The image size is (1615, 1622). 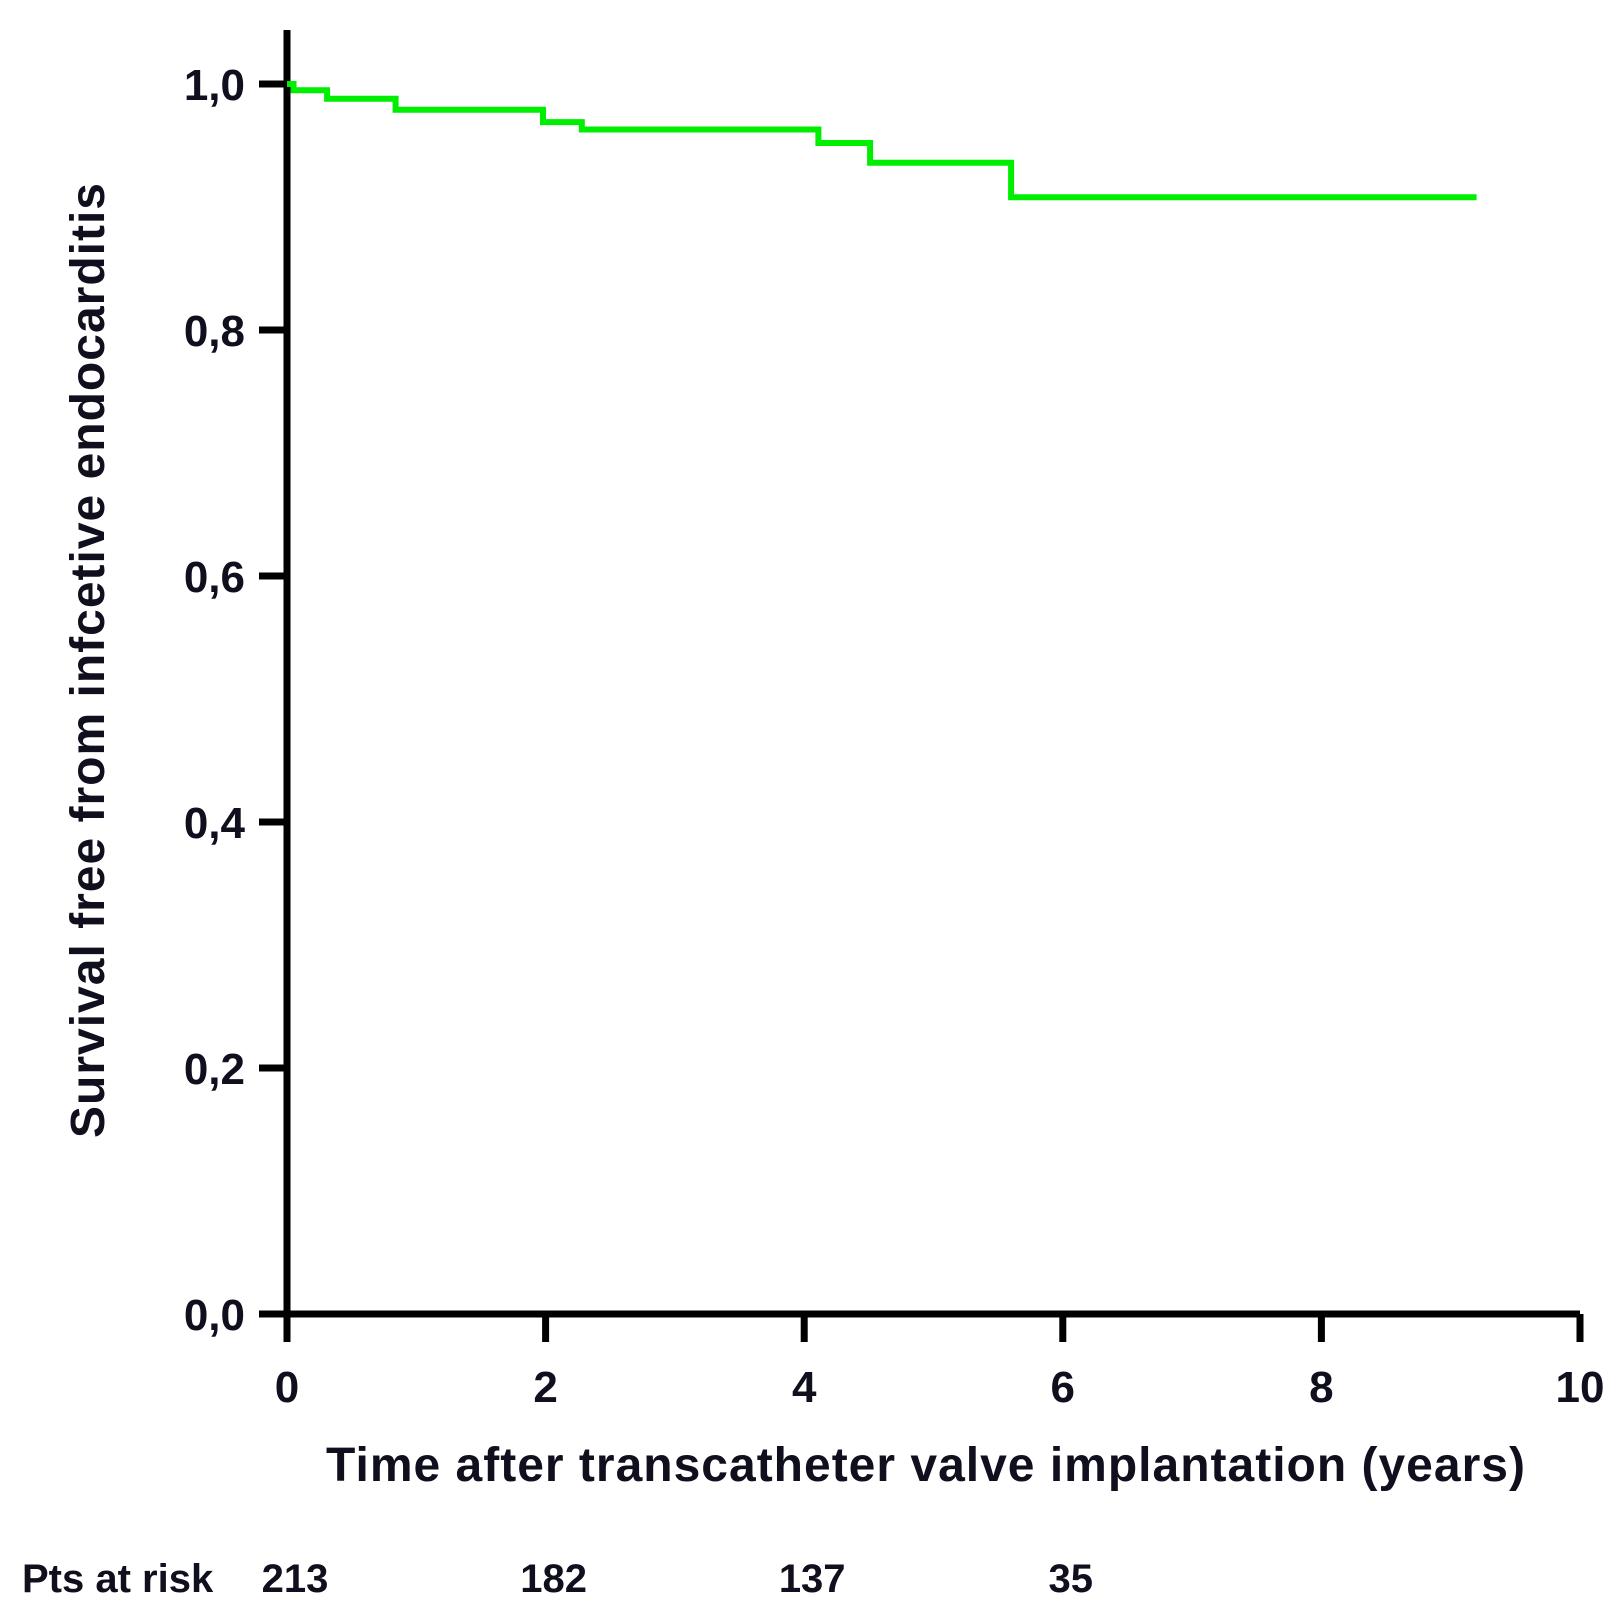 What do you see at coordinates (1580, 1387) in the screenshot?
I see `x-tick-label: 10` at bounding box center [1580, 1387].